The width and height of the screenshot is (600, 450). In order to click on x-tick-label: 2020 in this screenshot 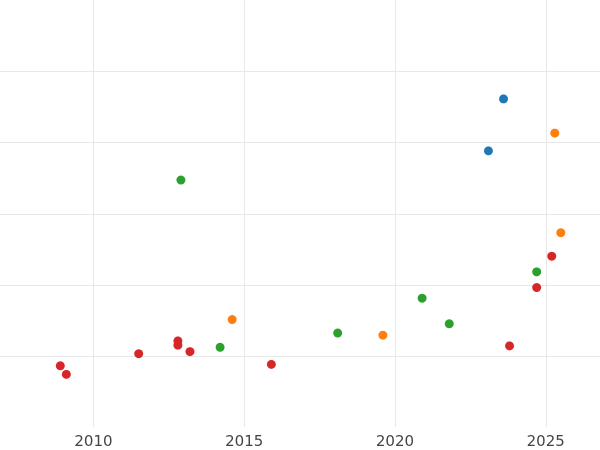, I will do `click(395, 441)`.